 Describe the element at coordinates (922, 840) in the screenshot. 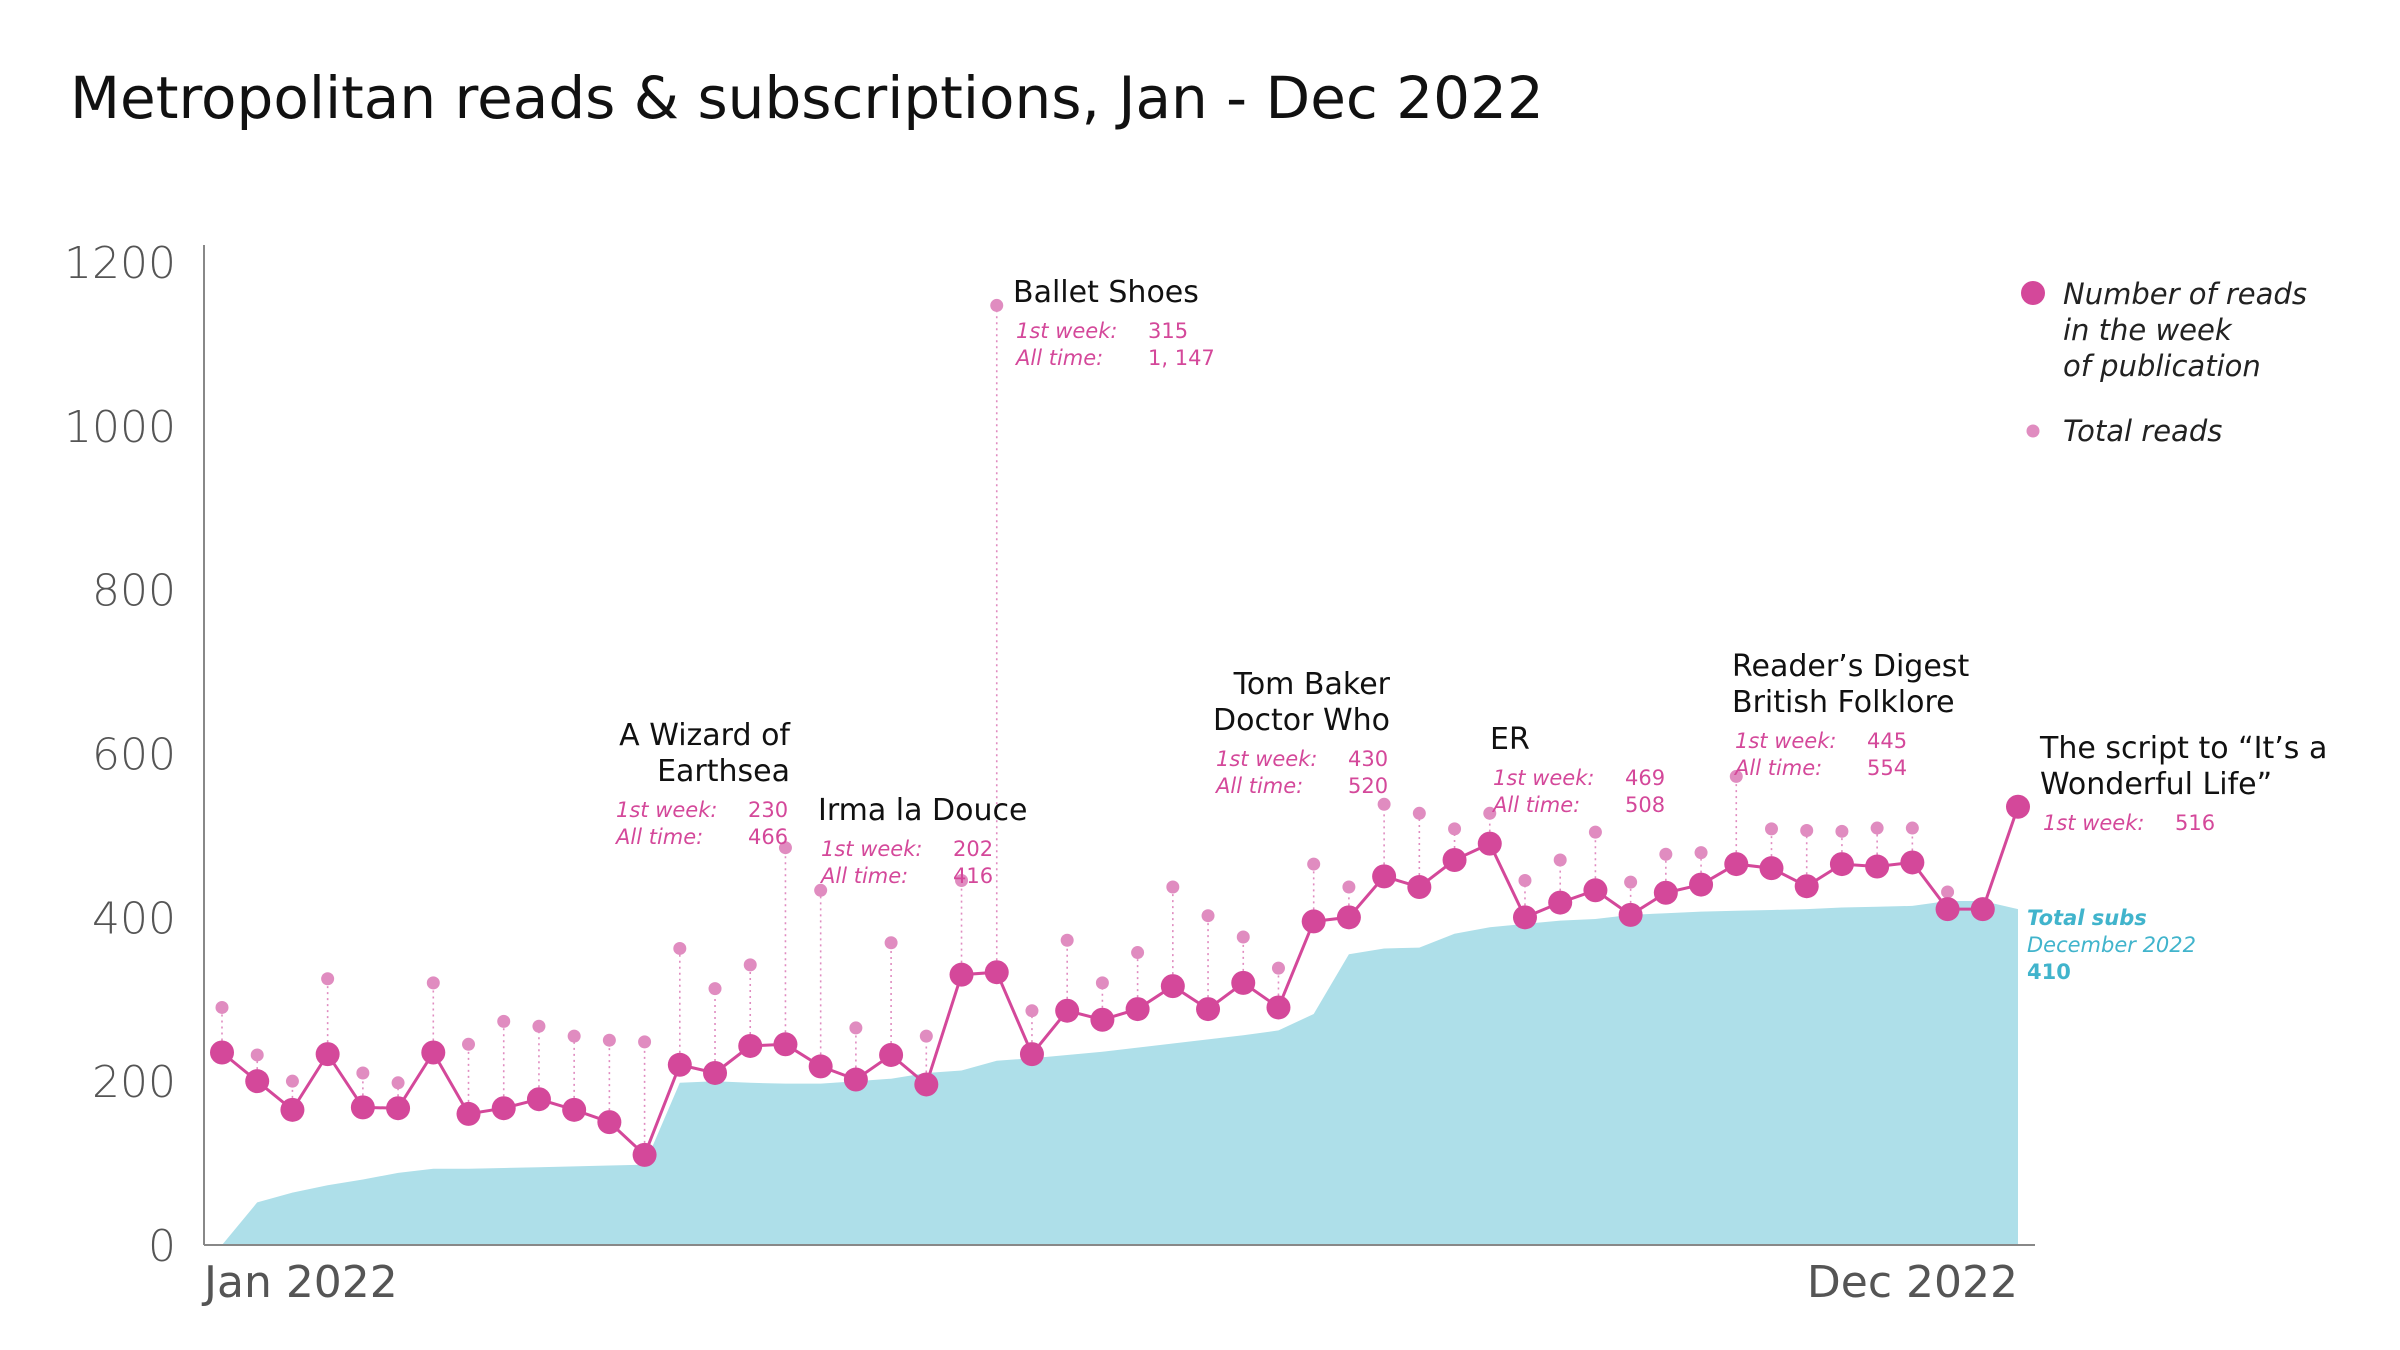

I see `annotation: Irma la Douce 1st week: 202 All time: 416` at that location.